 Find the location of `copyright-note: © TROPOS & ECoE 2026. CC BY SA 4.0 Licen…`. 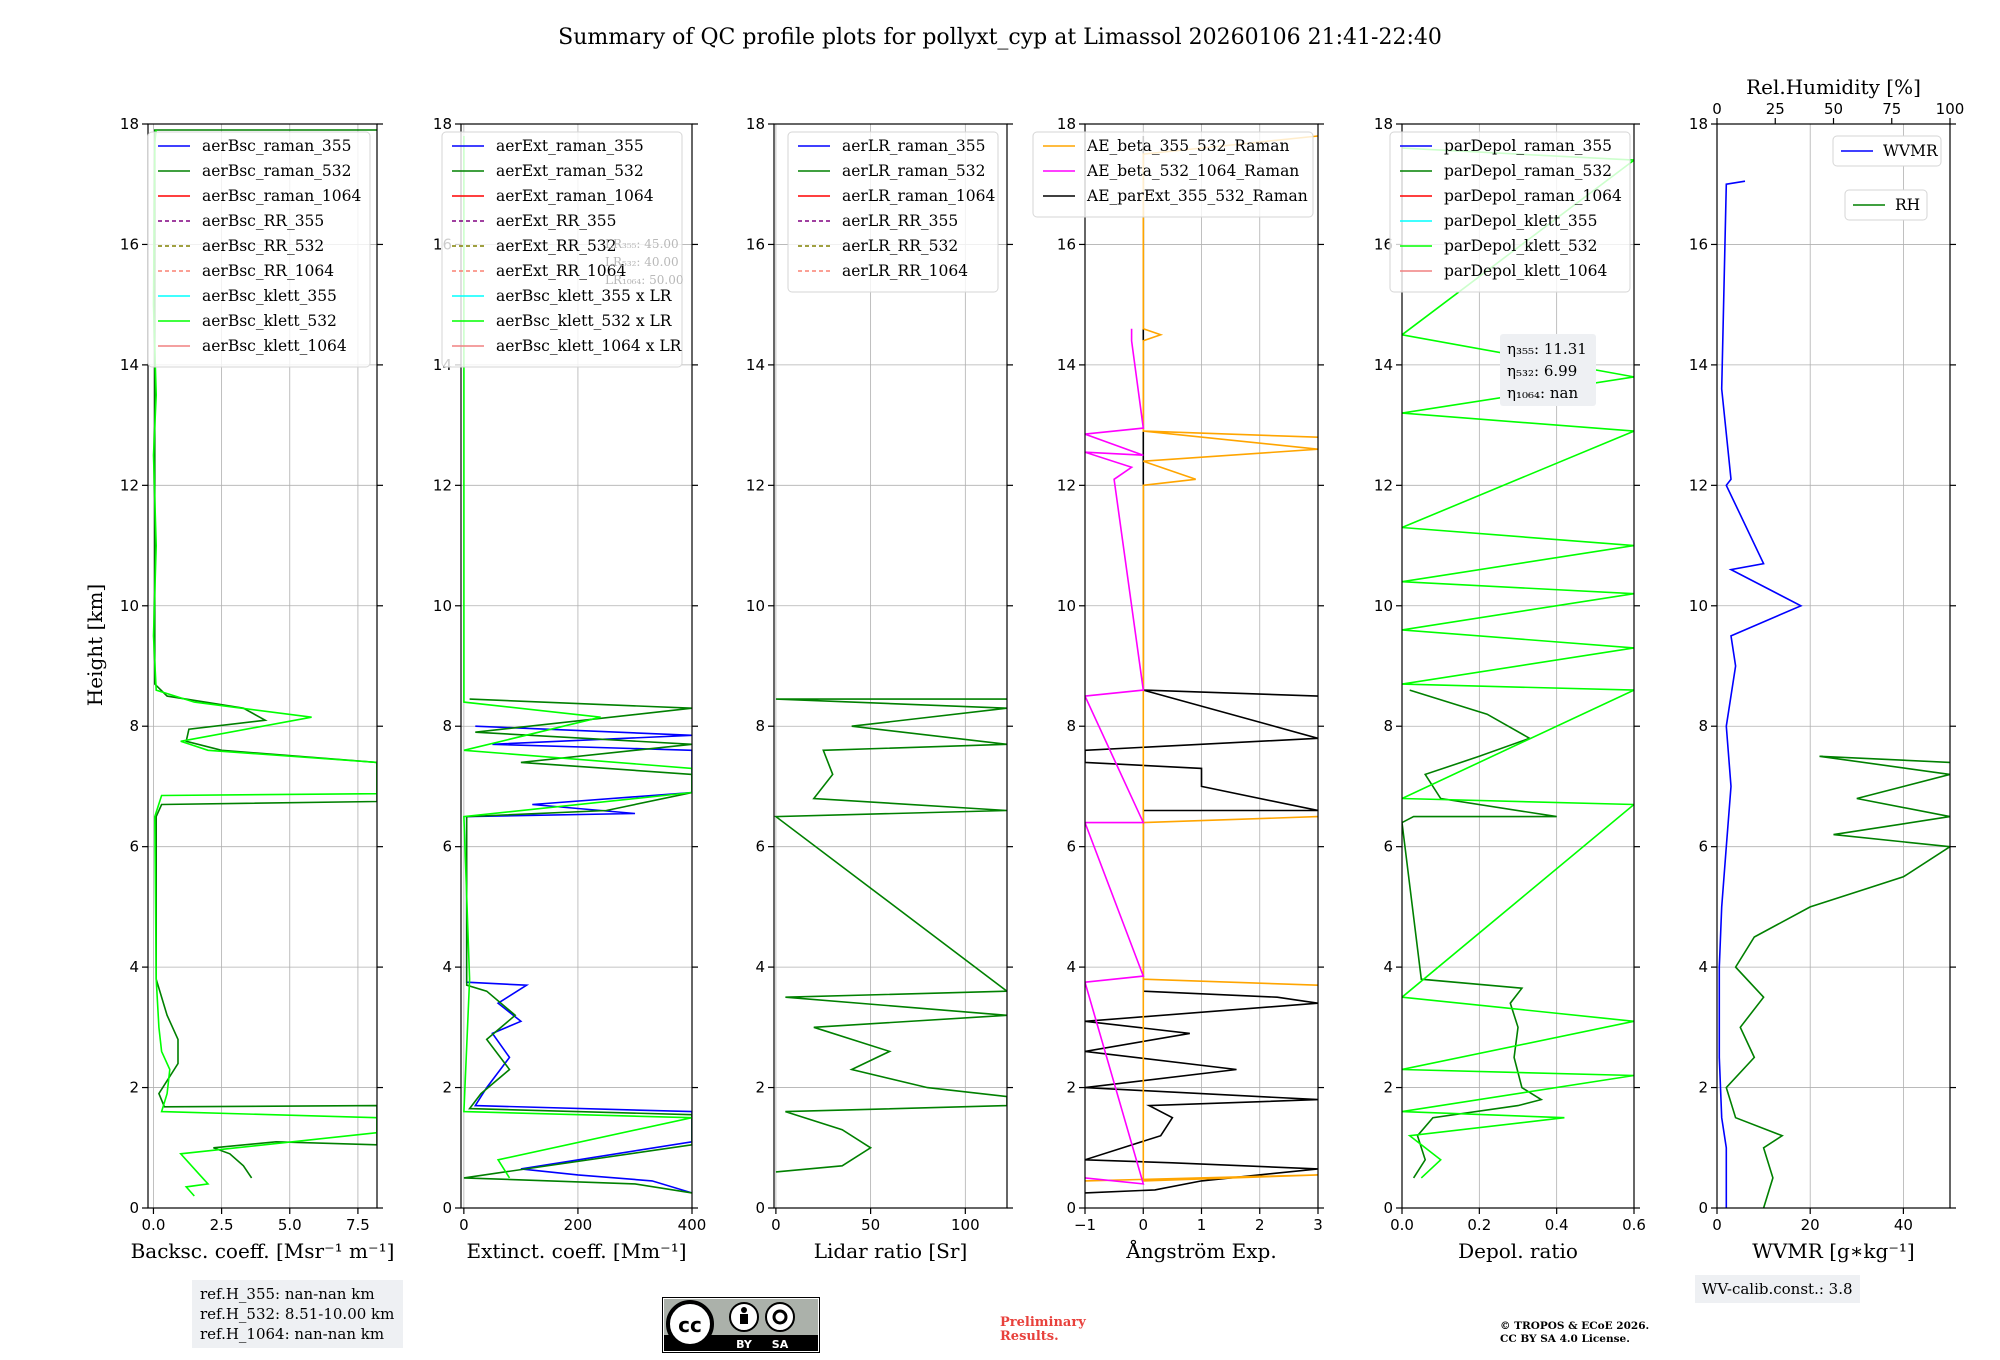

copyright-note: © TROPOS & ECoE 2026. CC BY SA 4.0 Licen… is located at coordinates (1574, 1333).